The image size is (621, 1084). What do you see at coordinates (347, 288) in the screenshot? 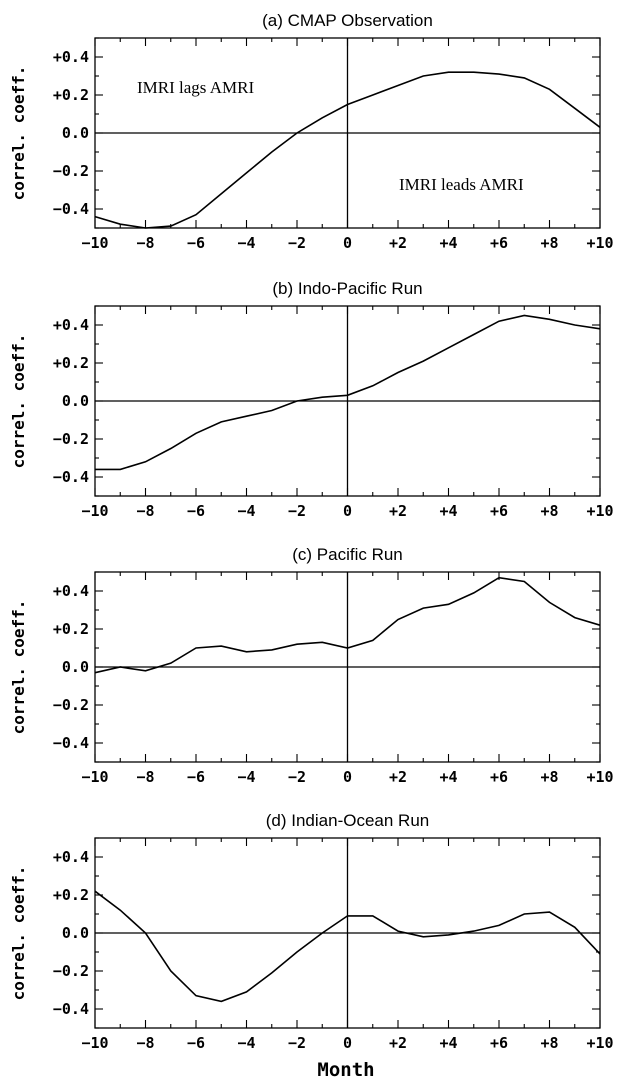
I see `panel-title: (b) Indo-Pacific Run` at bounding box center [347, 288].